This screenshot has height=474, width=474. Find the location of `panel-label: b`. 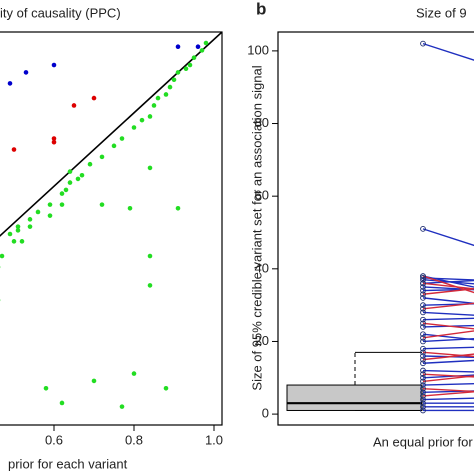

panel-label: b is located at coordinates (261, 9).